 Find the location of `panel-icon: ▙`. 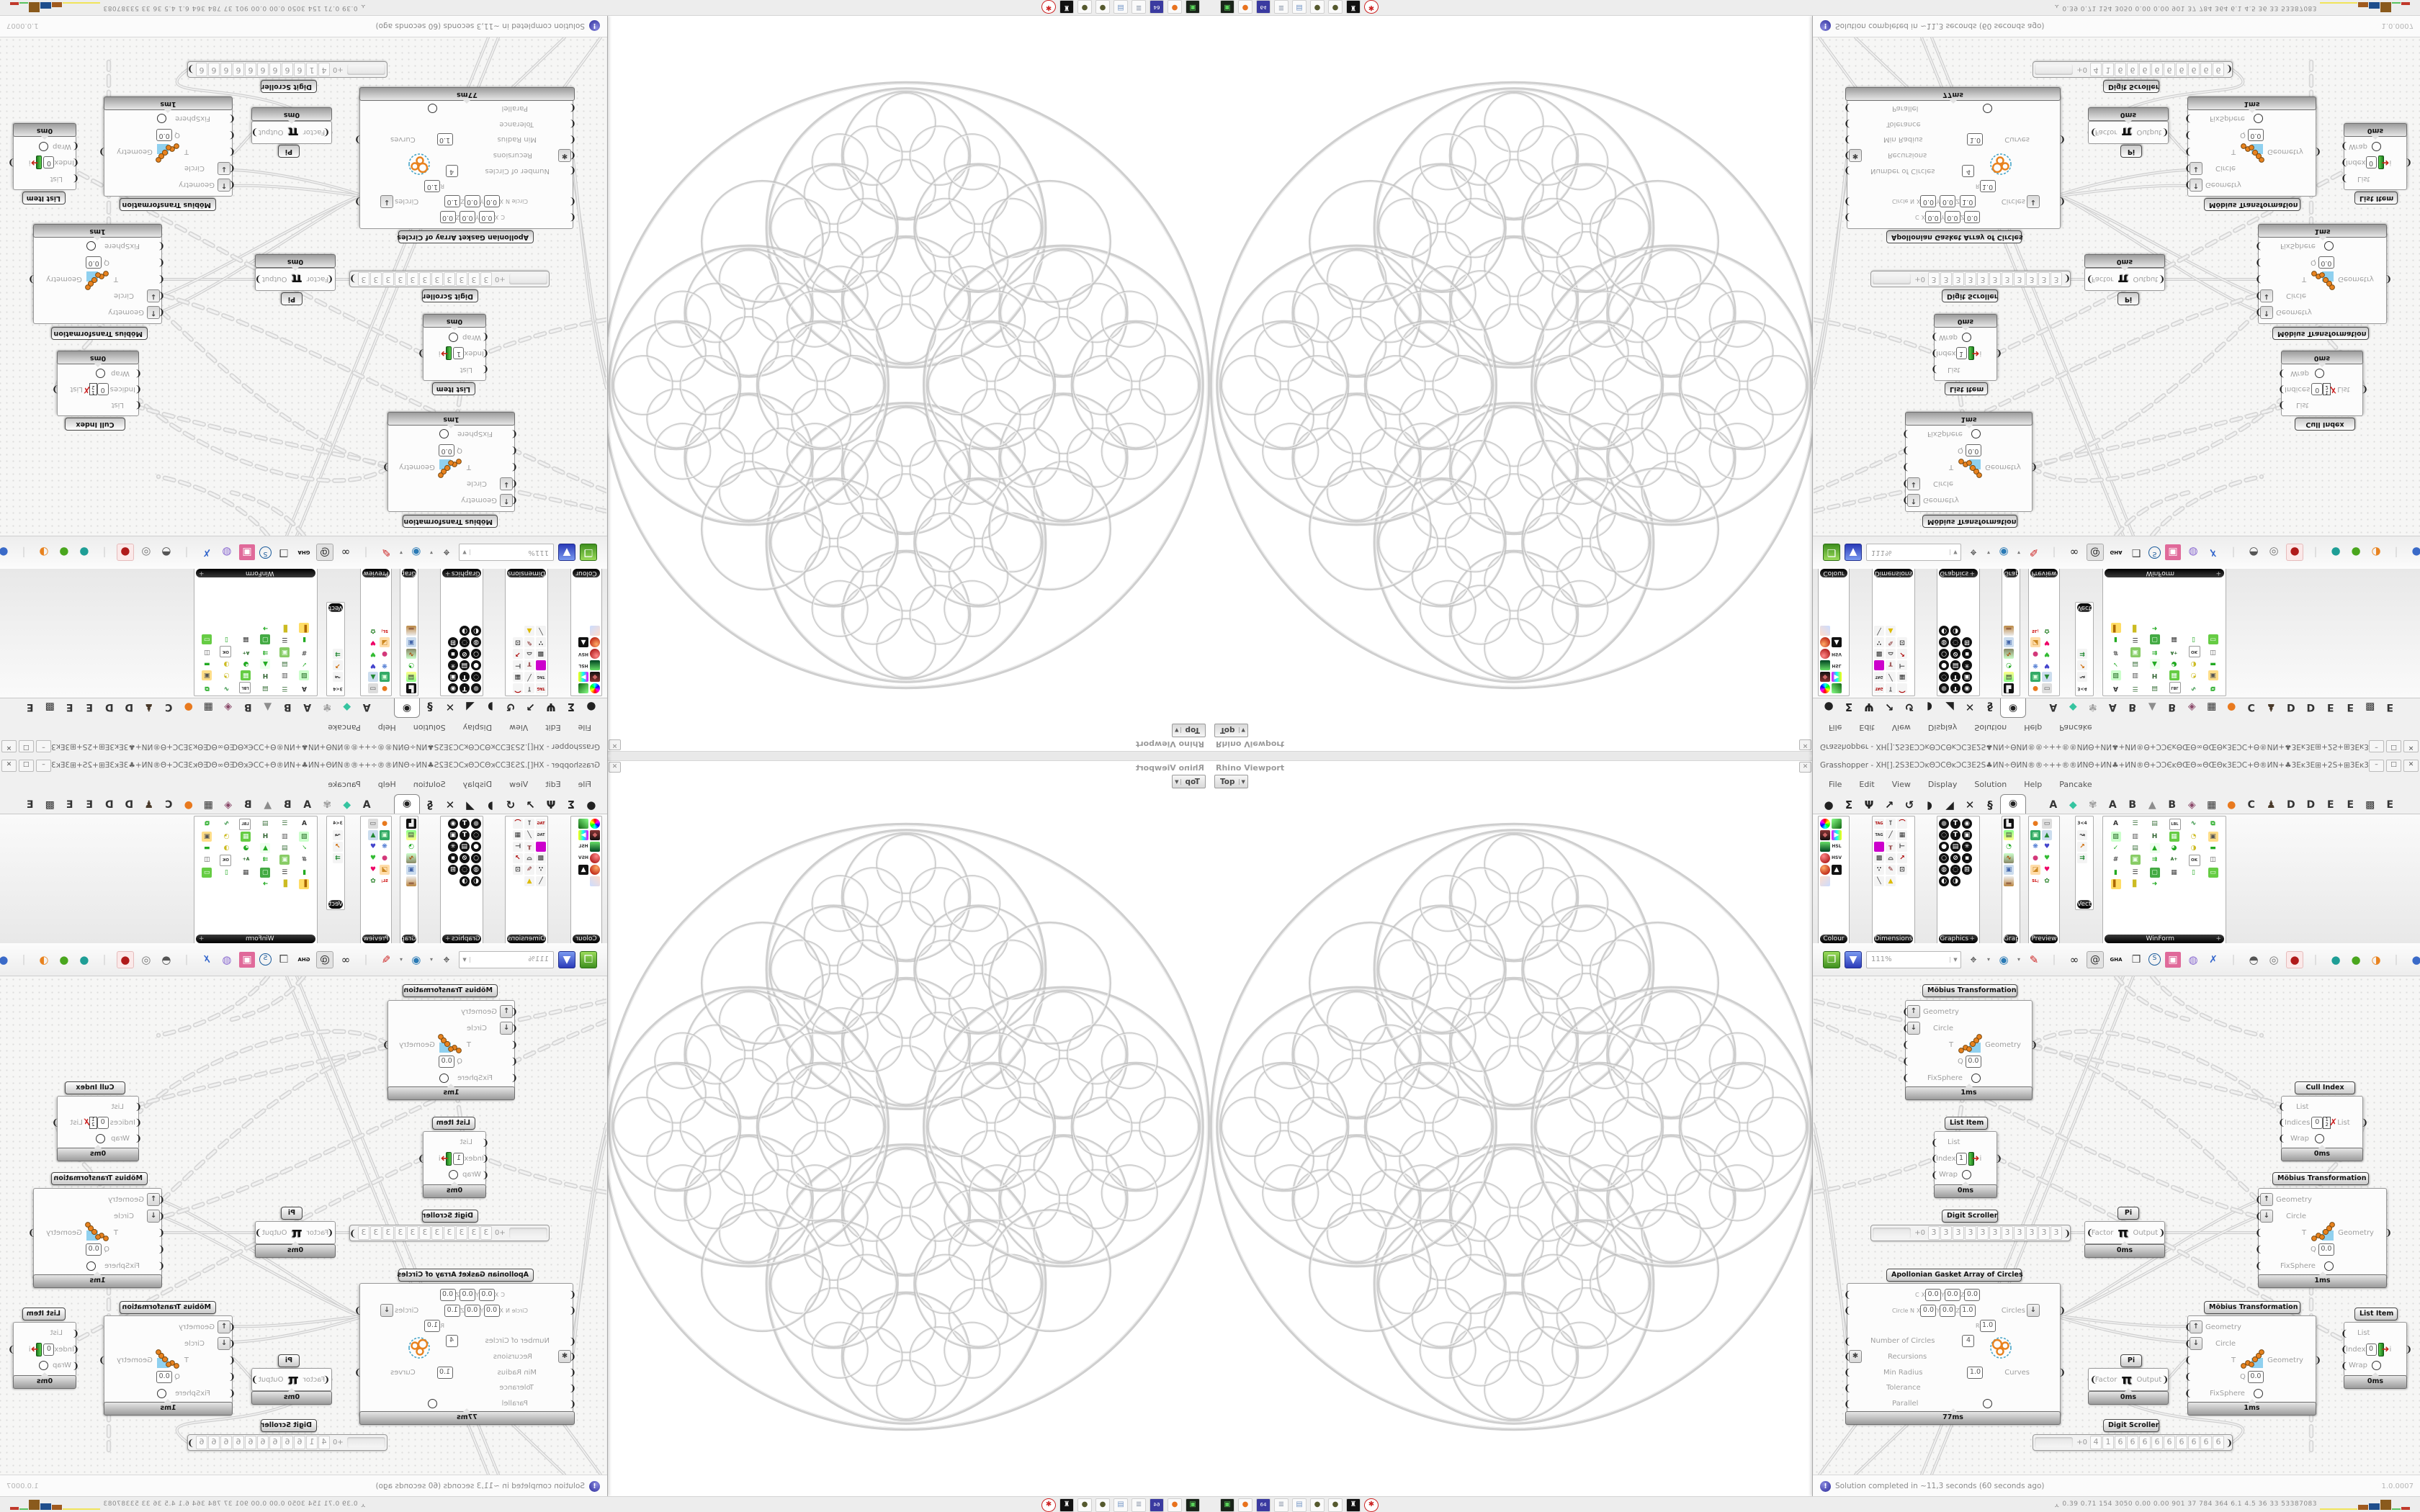

panel-icon: ▙ is located at coordinates (411, 688).